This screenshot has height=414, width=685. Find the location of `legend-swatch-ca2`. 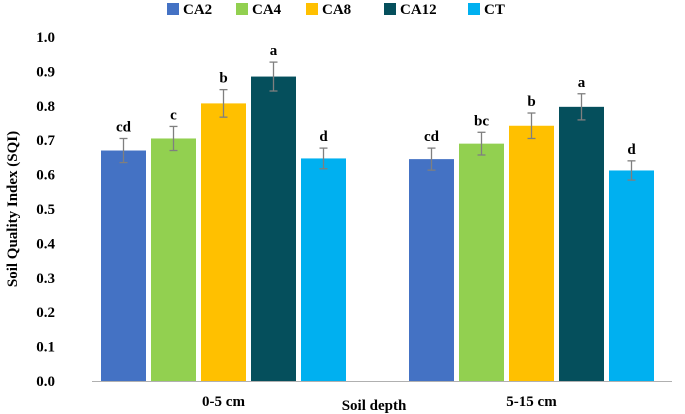

legend-swatch-ca2 is located at coordinates (173, 9).